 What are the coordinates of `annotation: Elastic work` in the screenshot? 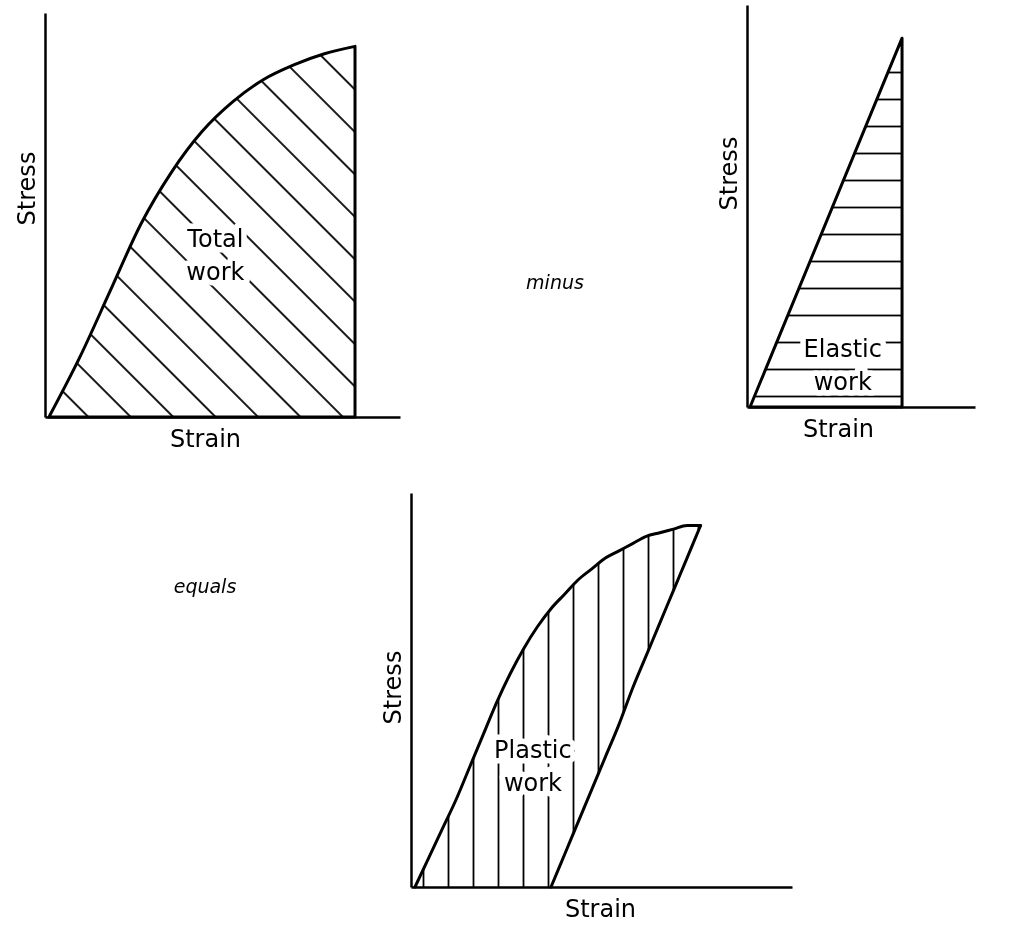 It's located at (842, 365).